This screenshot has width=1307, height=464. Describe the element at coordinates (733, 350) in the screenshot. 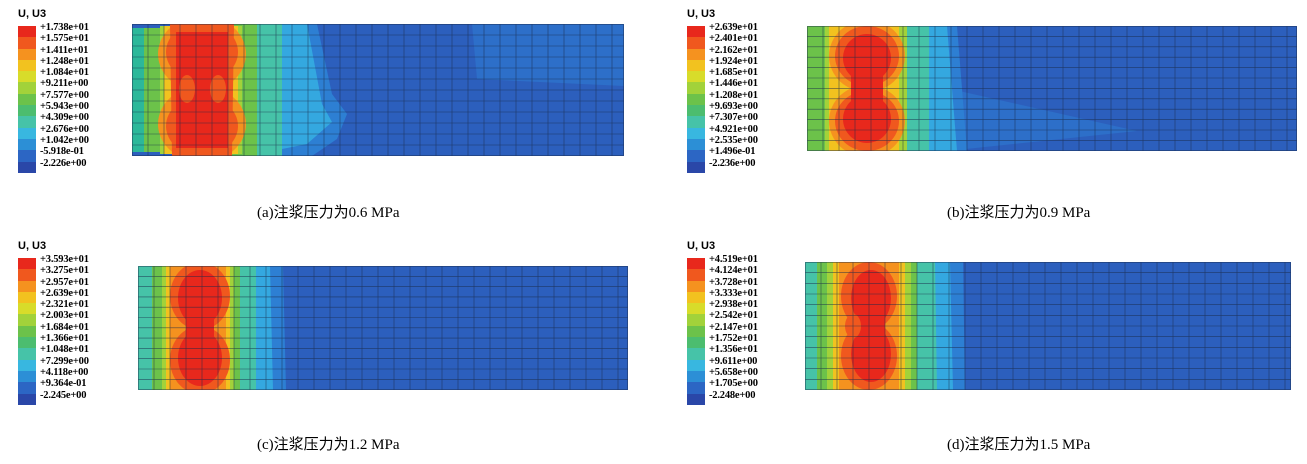

I see `legend-value: +1.356e+01` at that location.